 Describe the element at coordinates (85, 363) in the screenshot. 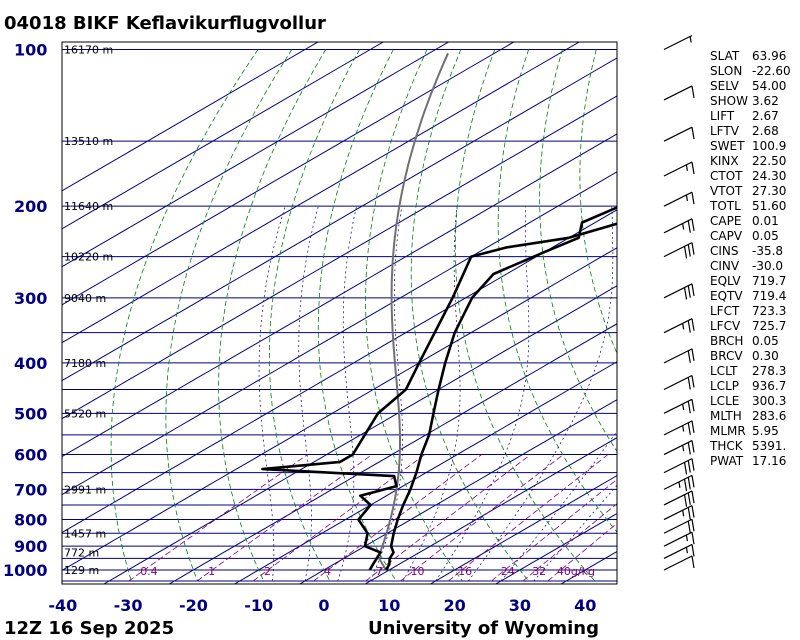

I see `height-label: 7180 m` at that location.